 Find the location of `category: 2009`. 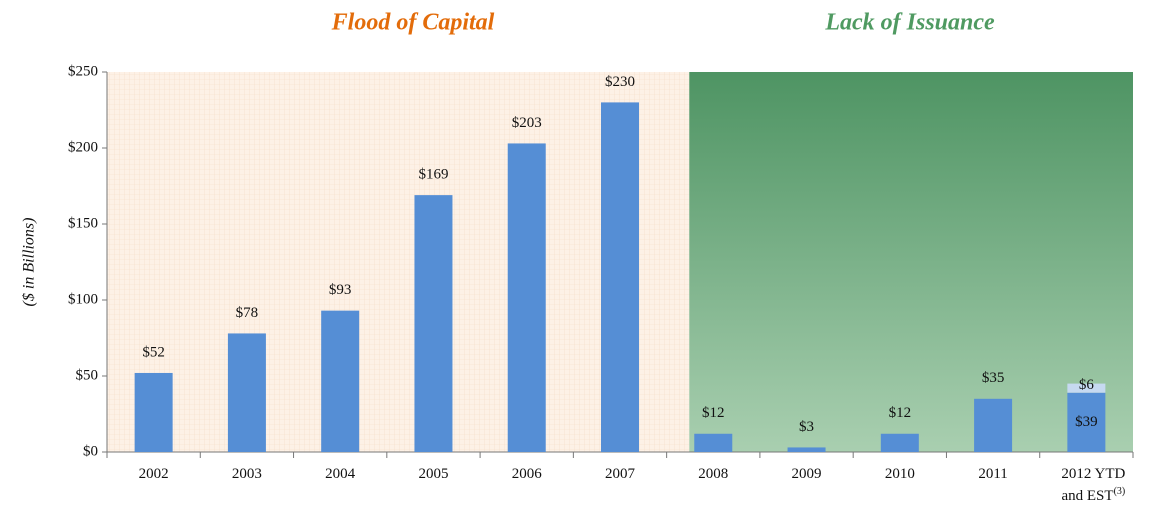

category: 2009 is located at coordinates (806, 474).